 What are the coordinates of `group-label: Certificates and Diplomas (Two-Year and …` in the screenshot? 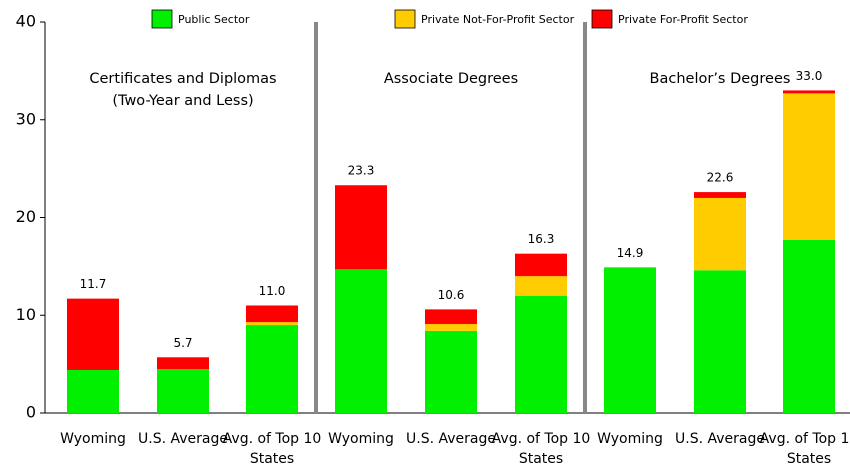 It's located at (183, 90).